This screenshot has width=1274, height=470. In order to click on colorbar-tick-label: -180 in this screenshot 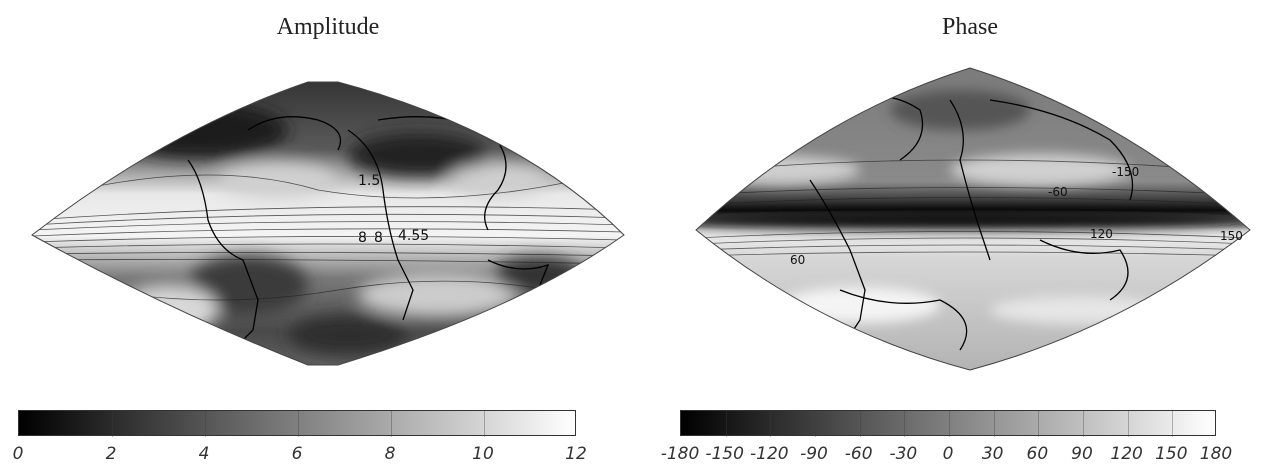, I will do `click(680, 454)`.